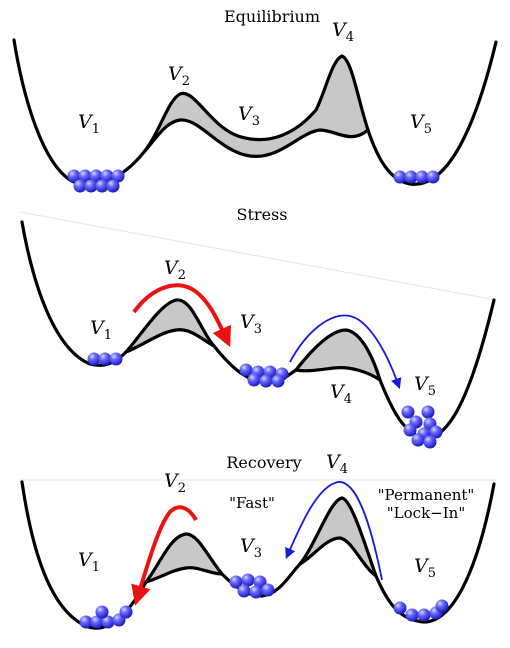 This screenshot has height=648, width=510. Describe the element at coordinates (272, 16) in the screenshot. I see `panel-title-equilibrium: Equilibrium` at that location.